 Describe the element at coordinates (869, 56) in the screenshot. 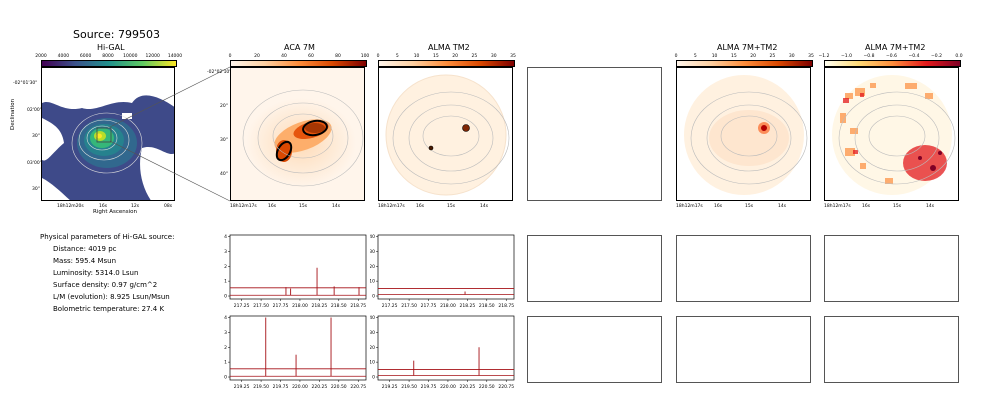

I see `colorbar-tick-label: −0.8` at that location.